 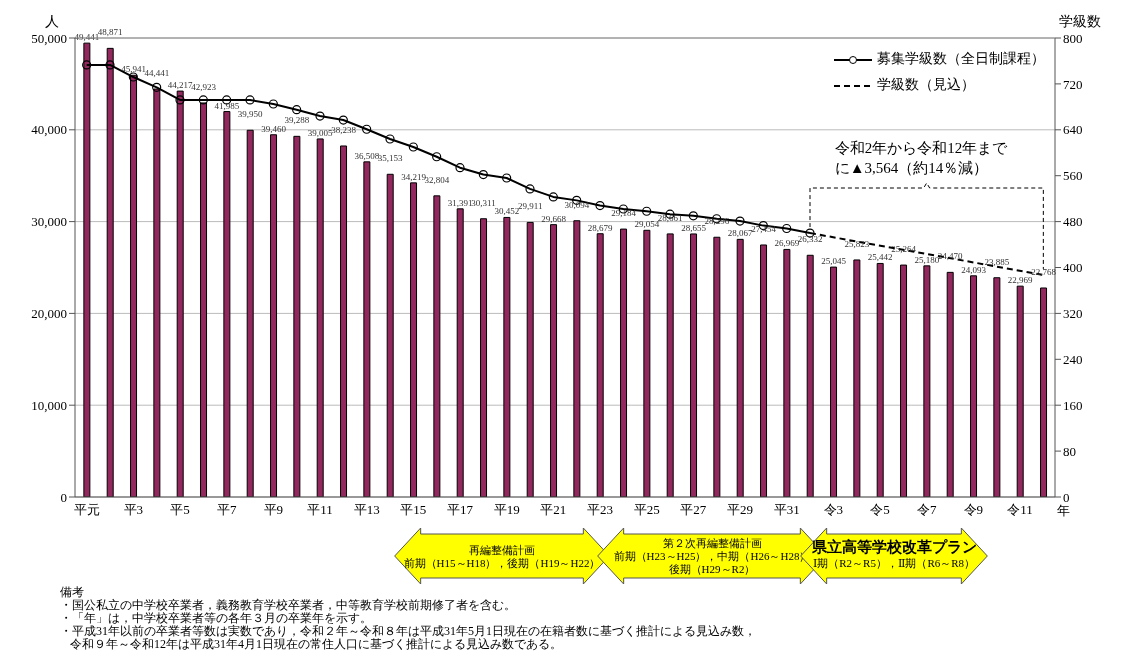 I want to click on x-tick-label: 令7, so click(x=926, y=510).